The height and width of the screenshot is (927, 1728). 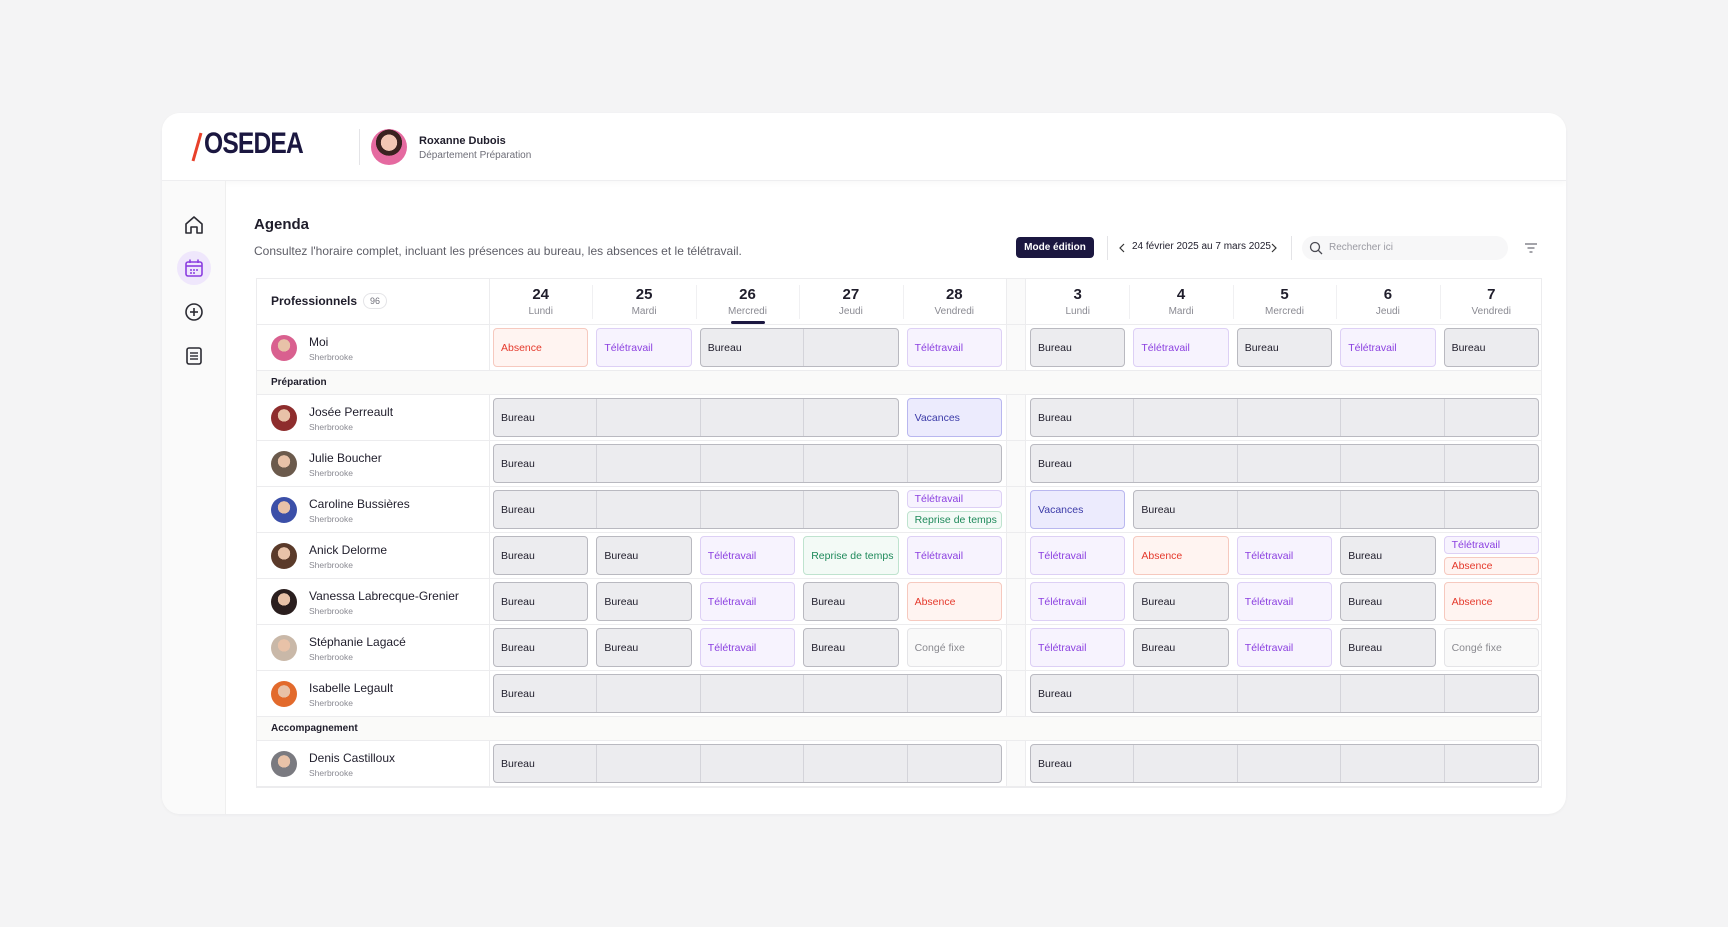 I want to click on schedule-block: Vacances, so click(x=954, y=417).